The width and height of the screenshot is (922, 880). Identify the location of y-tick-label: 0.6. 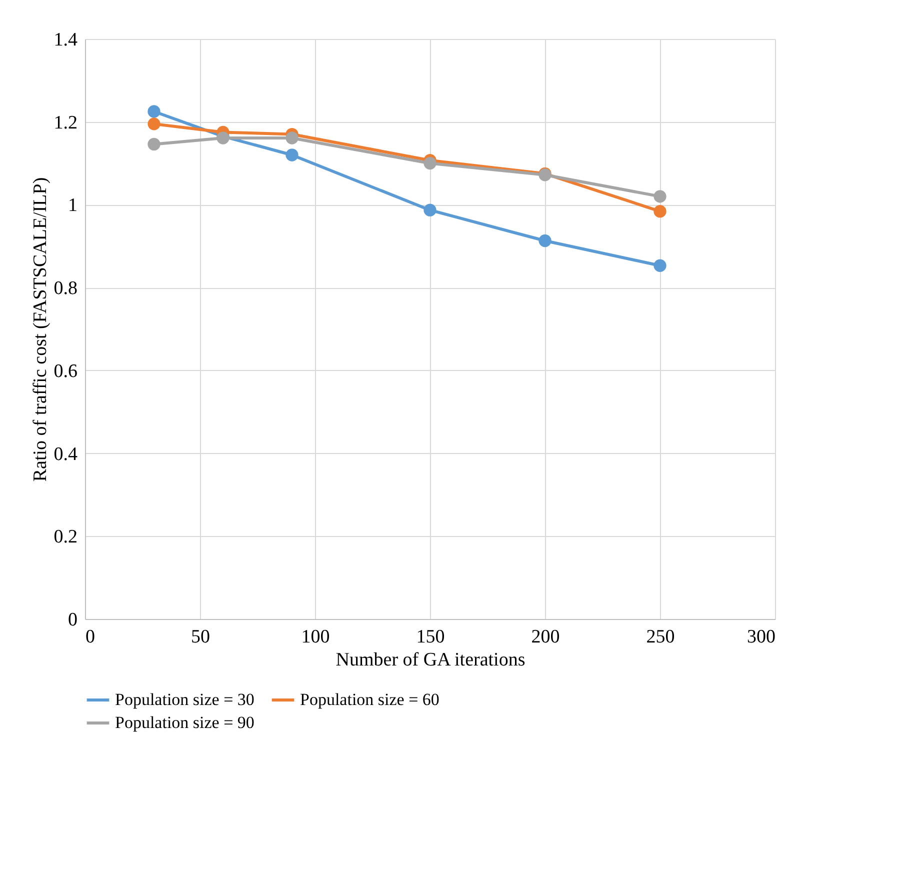
(66, 371).